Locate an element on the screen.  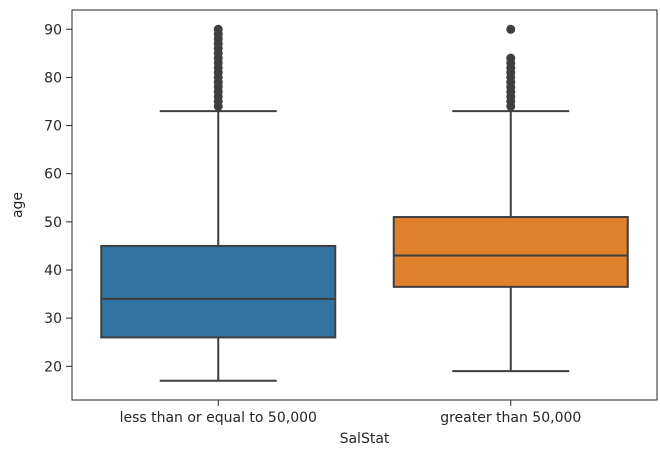
y-axis: 20 30 40 50 60 70 80 90 is located at coordinates (58, 198).